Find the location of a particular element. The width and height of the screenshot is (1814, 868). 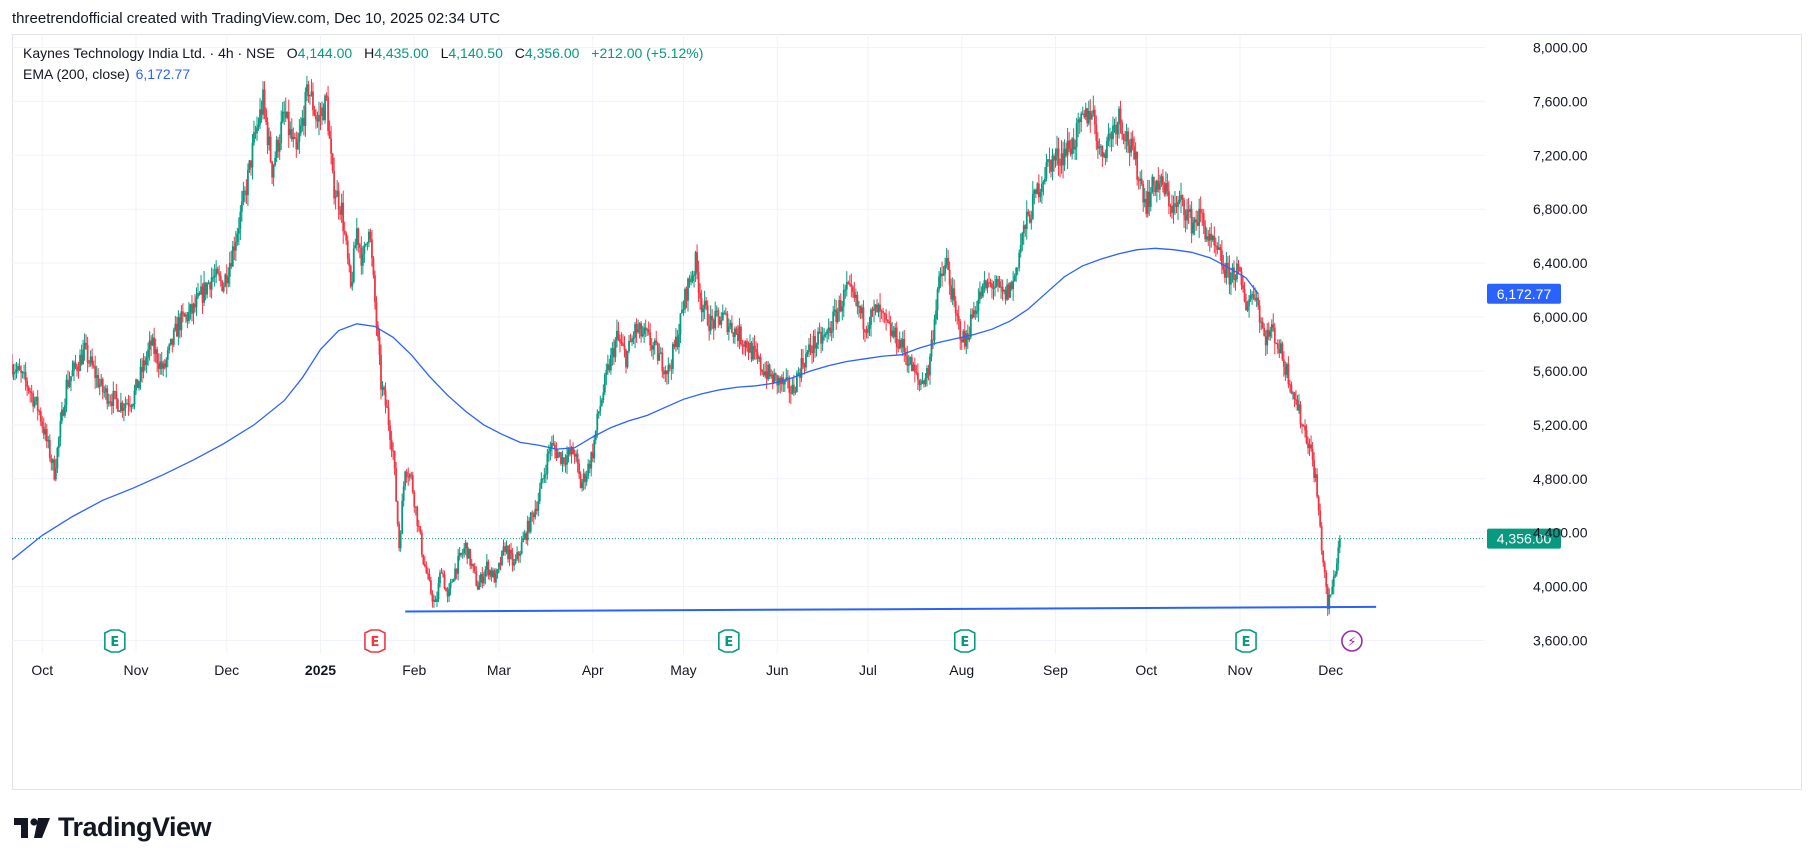

symbol-label: Kaynes Technology India Ltd. · 4h · NSE is located at coordinates (149, 53).